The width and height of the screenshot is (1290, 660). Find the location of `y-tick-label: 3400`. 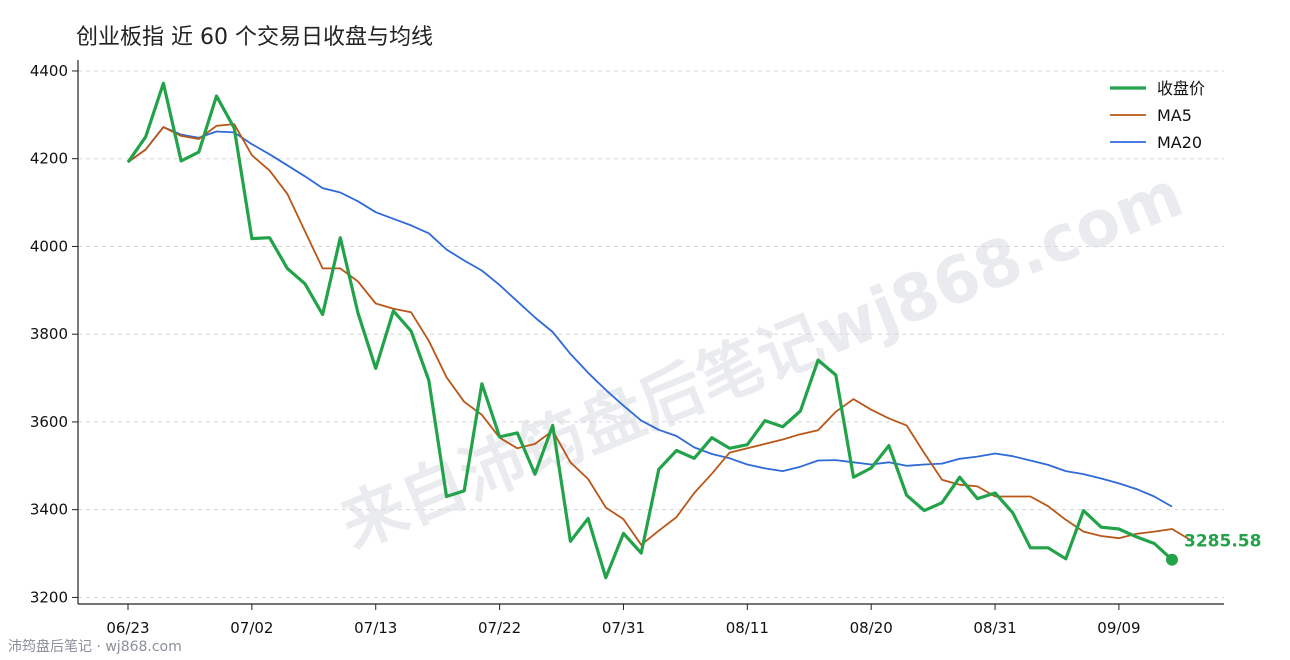

y-tick-label: 3400 is located at coordinates (49, 510).